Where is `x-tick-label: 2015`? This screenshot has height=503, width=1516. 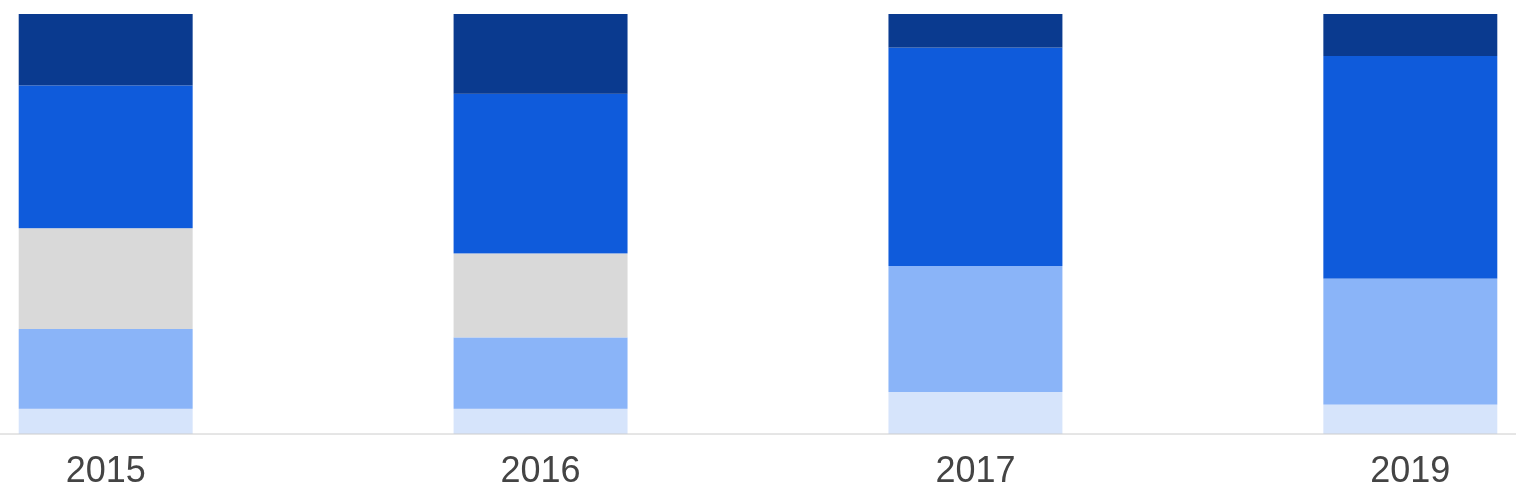
x-tick-label: 2015 is located at coordinates (105, 469).